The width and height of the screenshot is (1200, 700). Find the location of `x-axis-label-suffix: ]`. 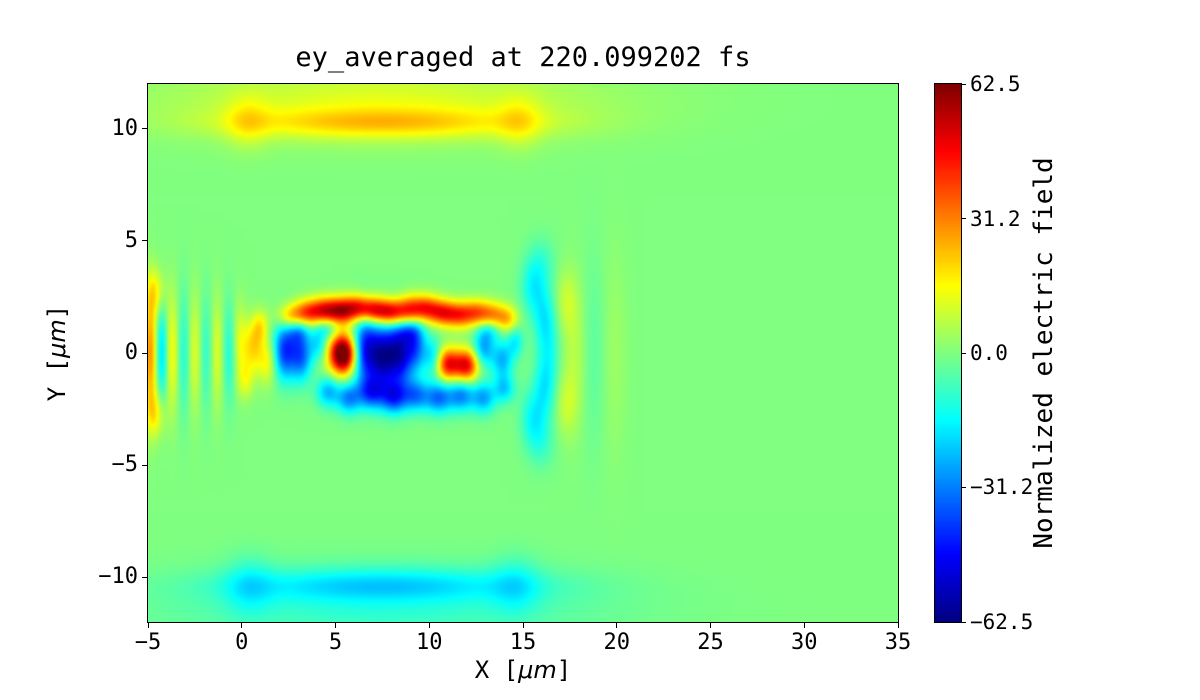

x-axis-label-suffix: ] is located at coordinates (564, 670).